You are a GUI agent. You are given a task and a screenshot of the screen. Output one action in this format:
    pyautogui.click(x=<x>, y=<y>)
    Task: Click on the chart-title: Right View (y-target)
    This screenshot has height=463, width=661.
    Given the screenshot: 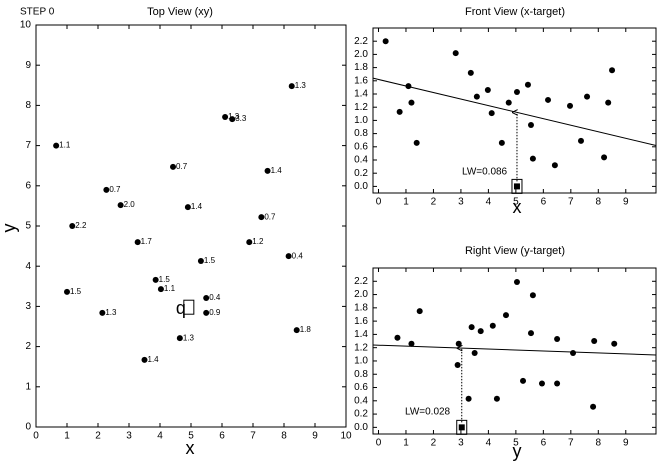 What is the action you would take?
    pyautogui.click(x=515, y=251)
    